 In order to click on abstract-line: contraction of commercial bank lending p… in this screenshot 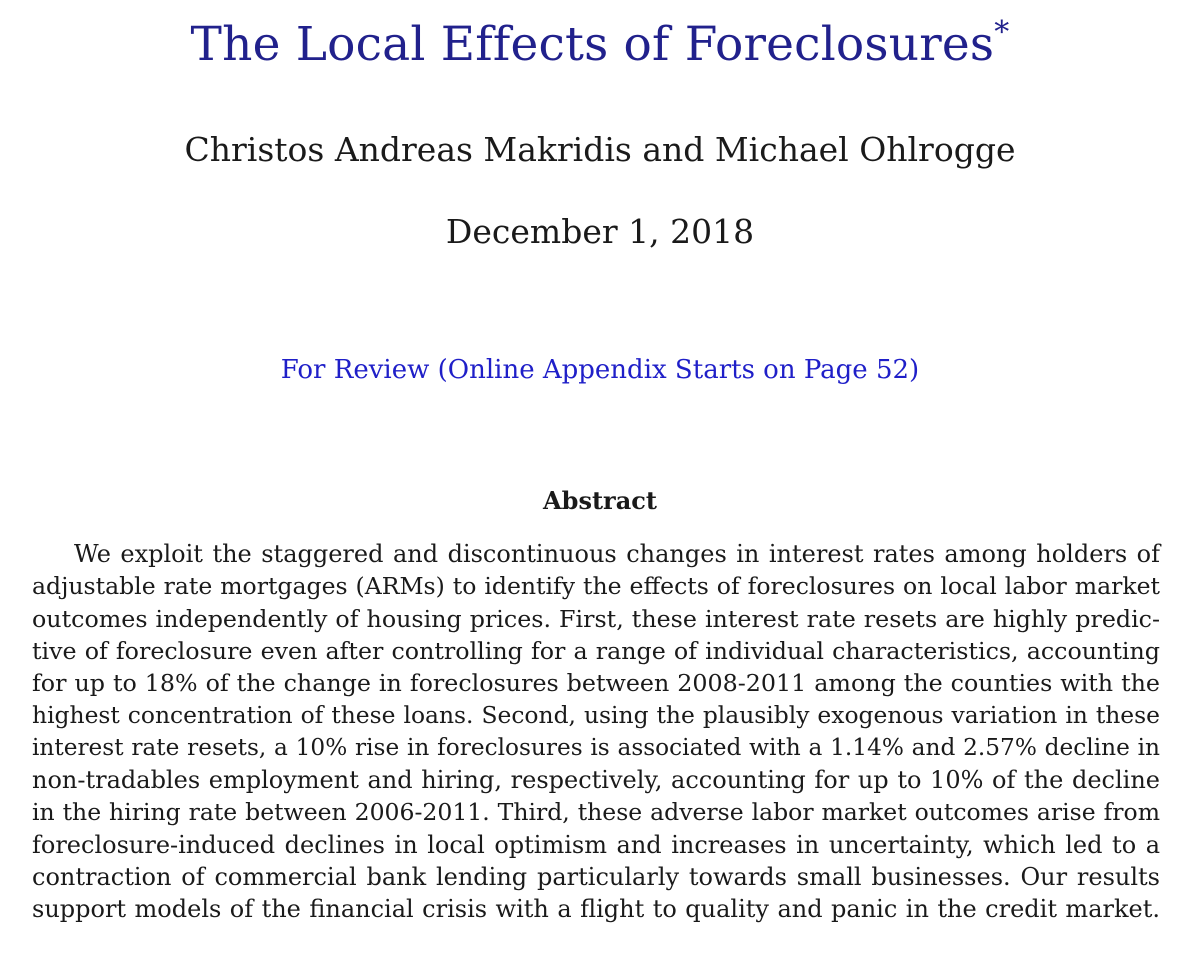, I will do `click(596, 876)`.